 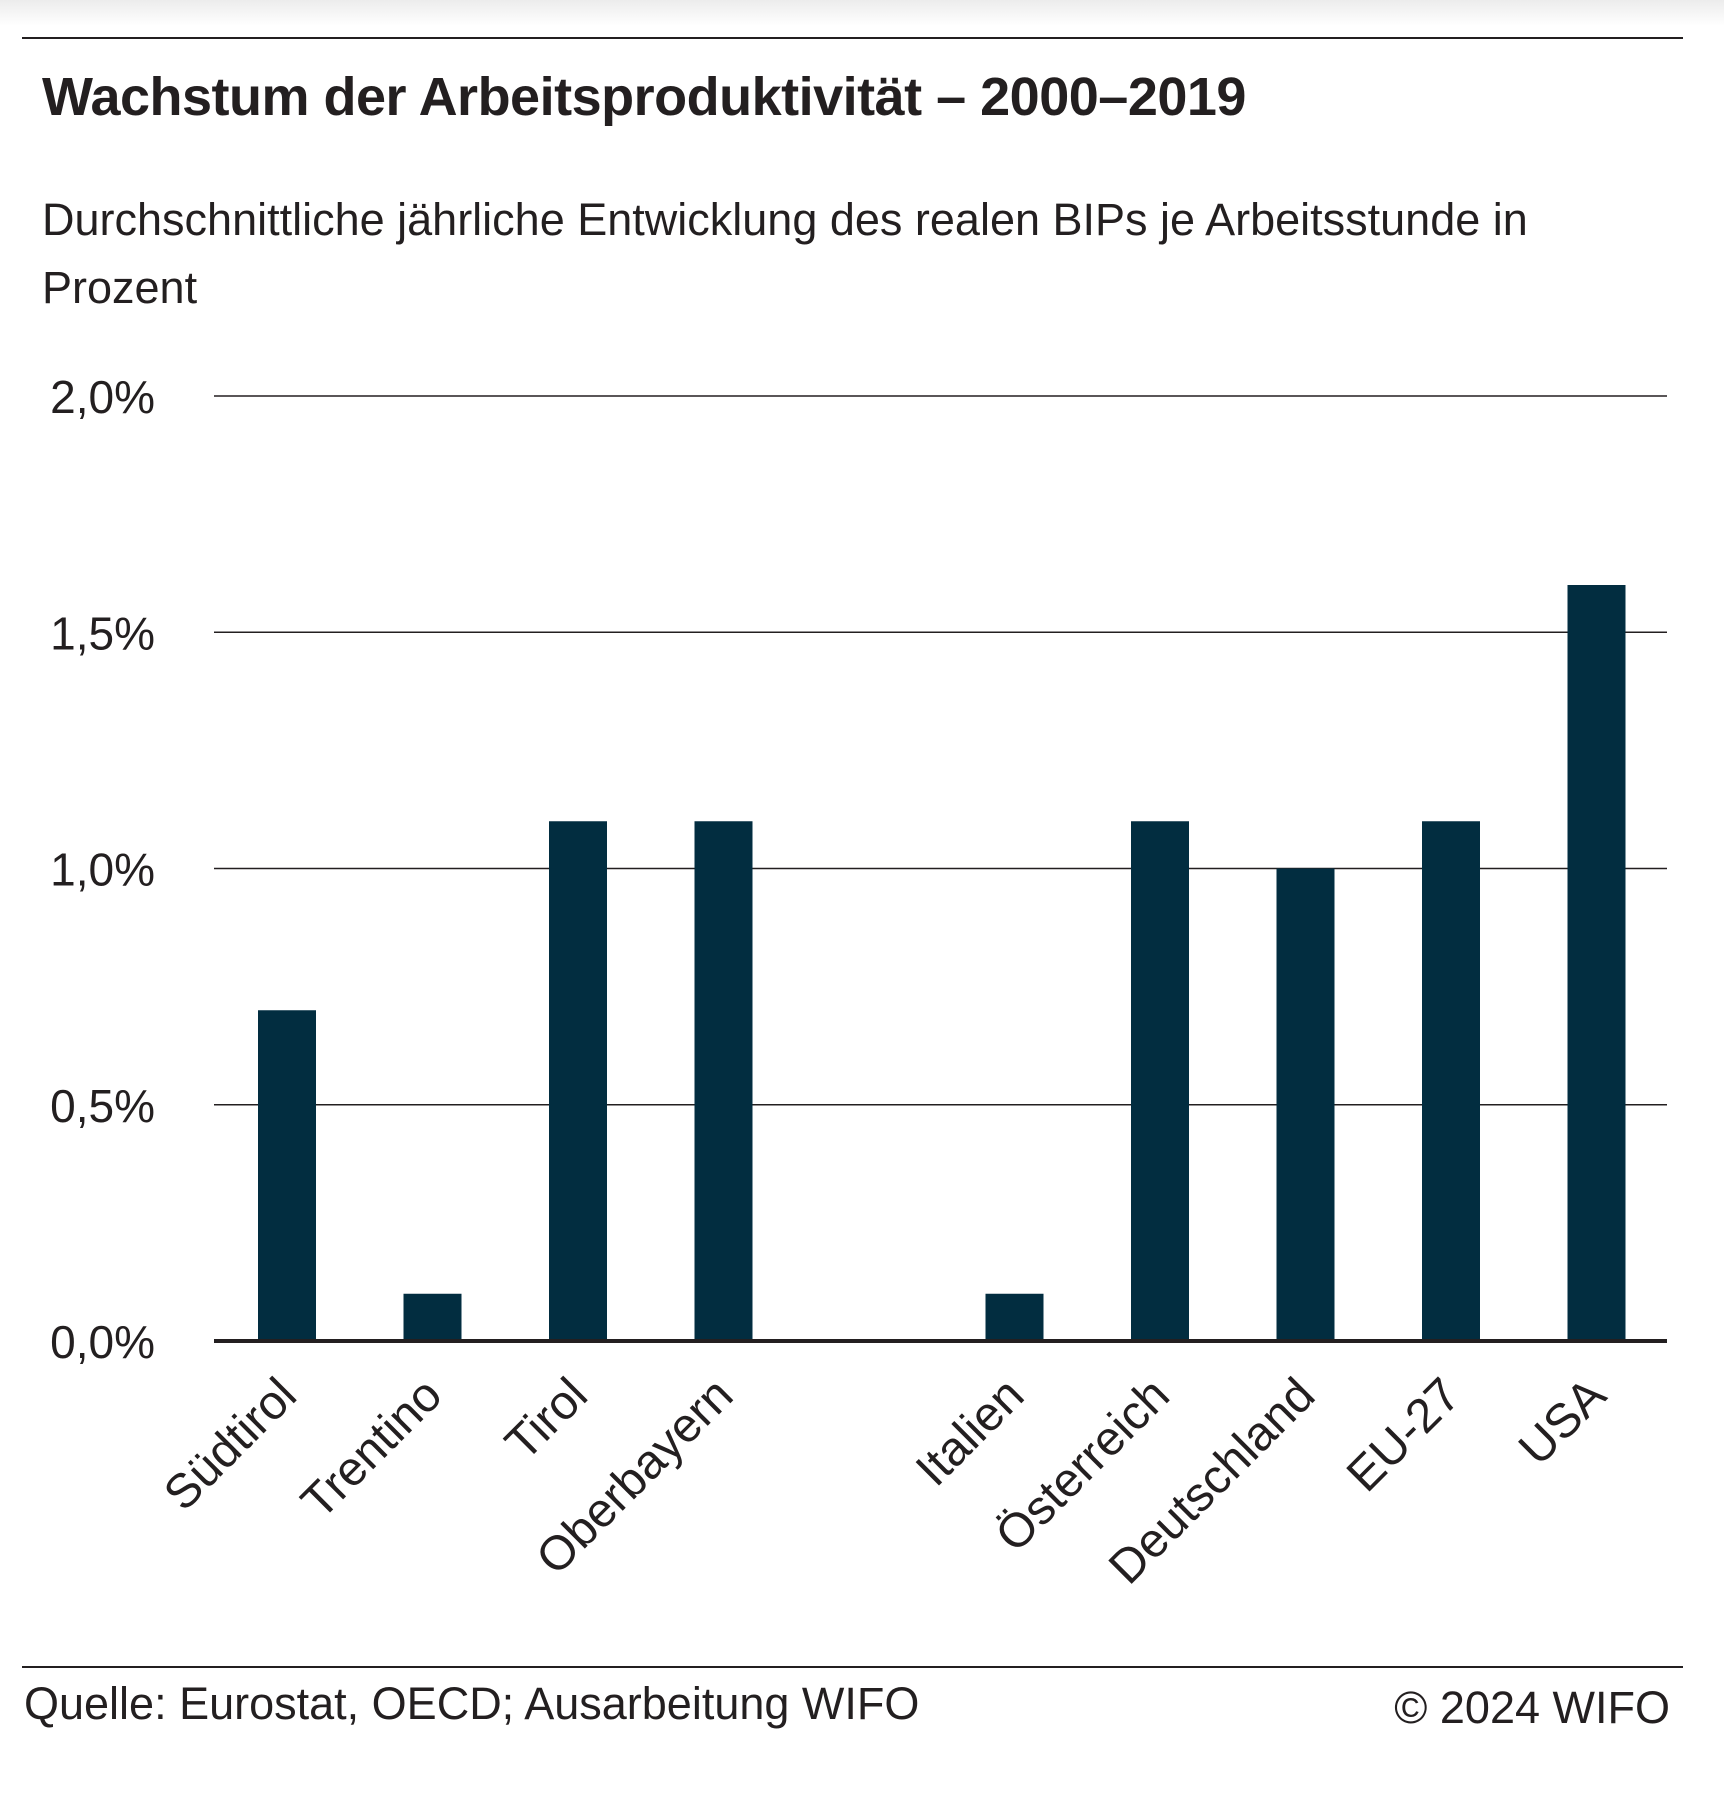 I want to click on y-tick-label: 0,0%, so click(x=102, y=1342).